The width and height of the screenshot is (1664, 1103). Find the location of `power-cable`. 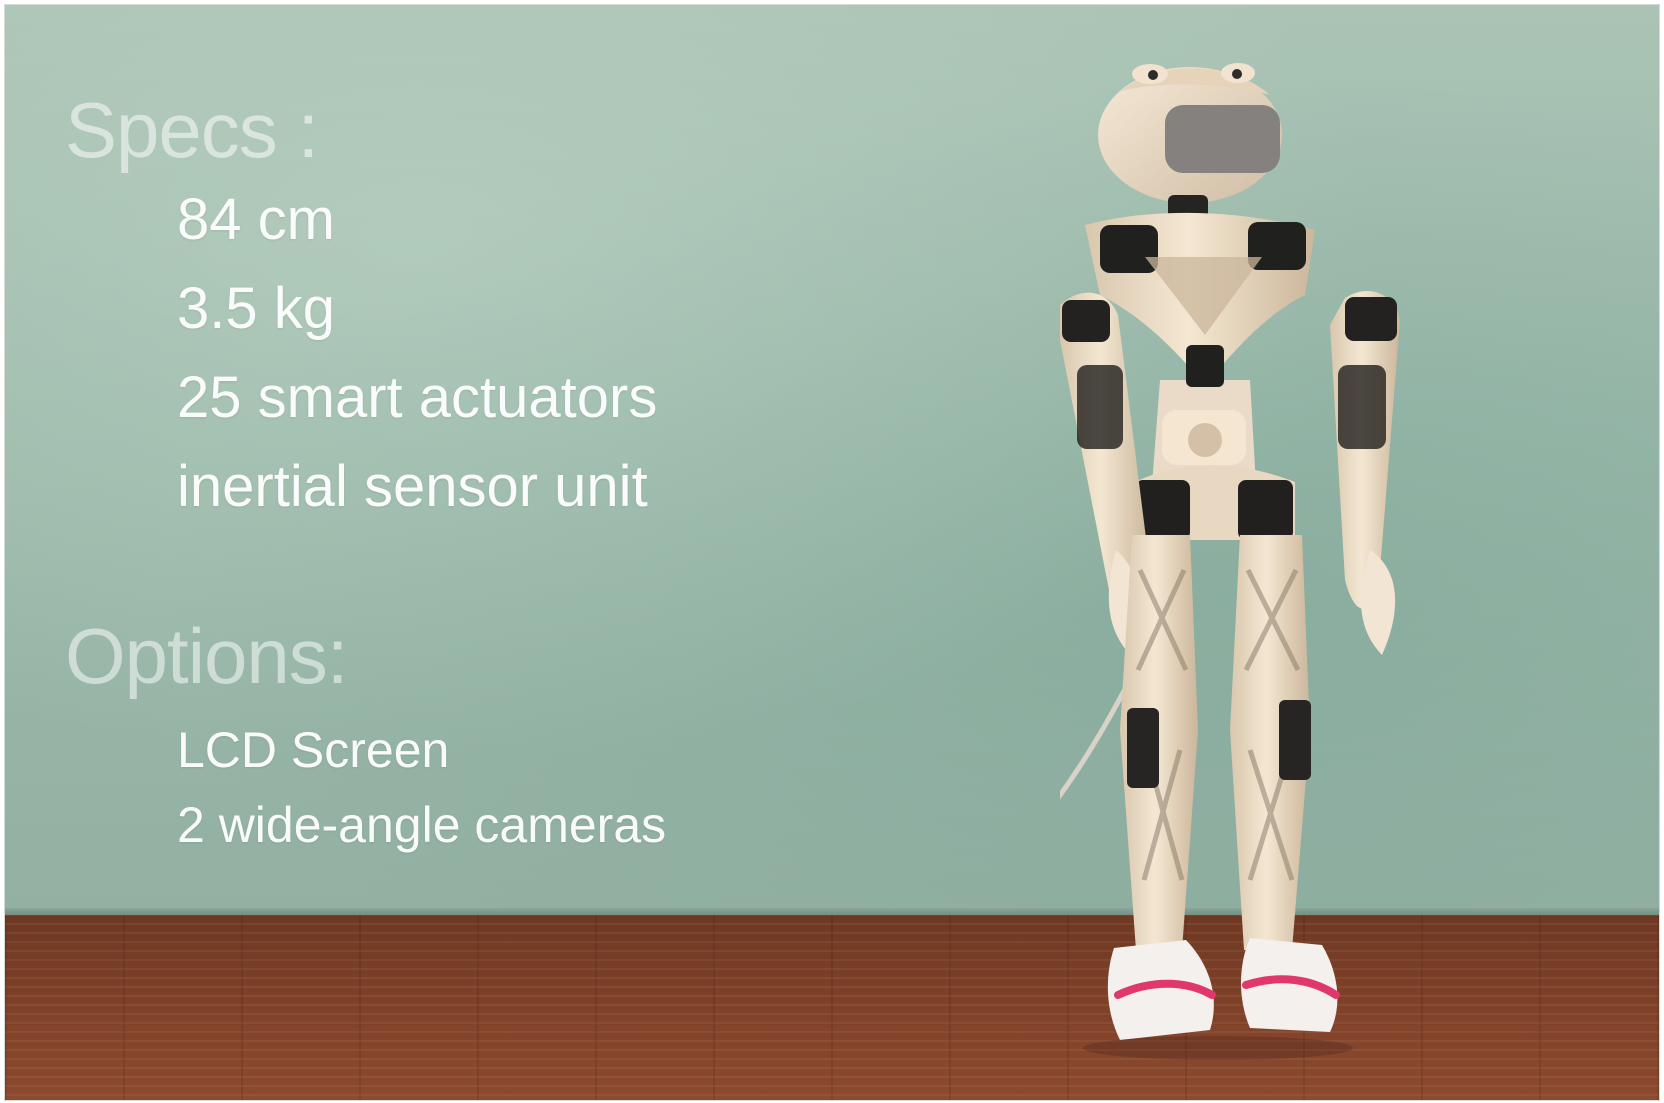

power-cable is located at coordinates (1101, 728).